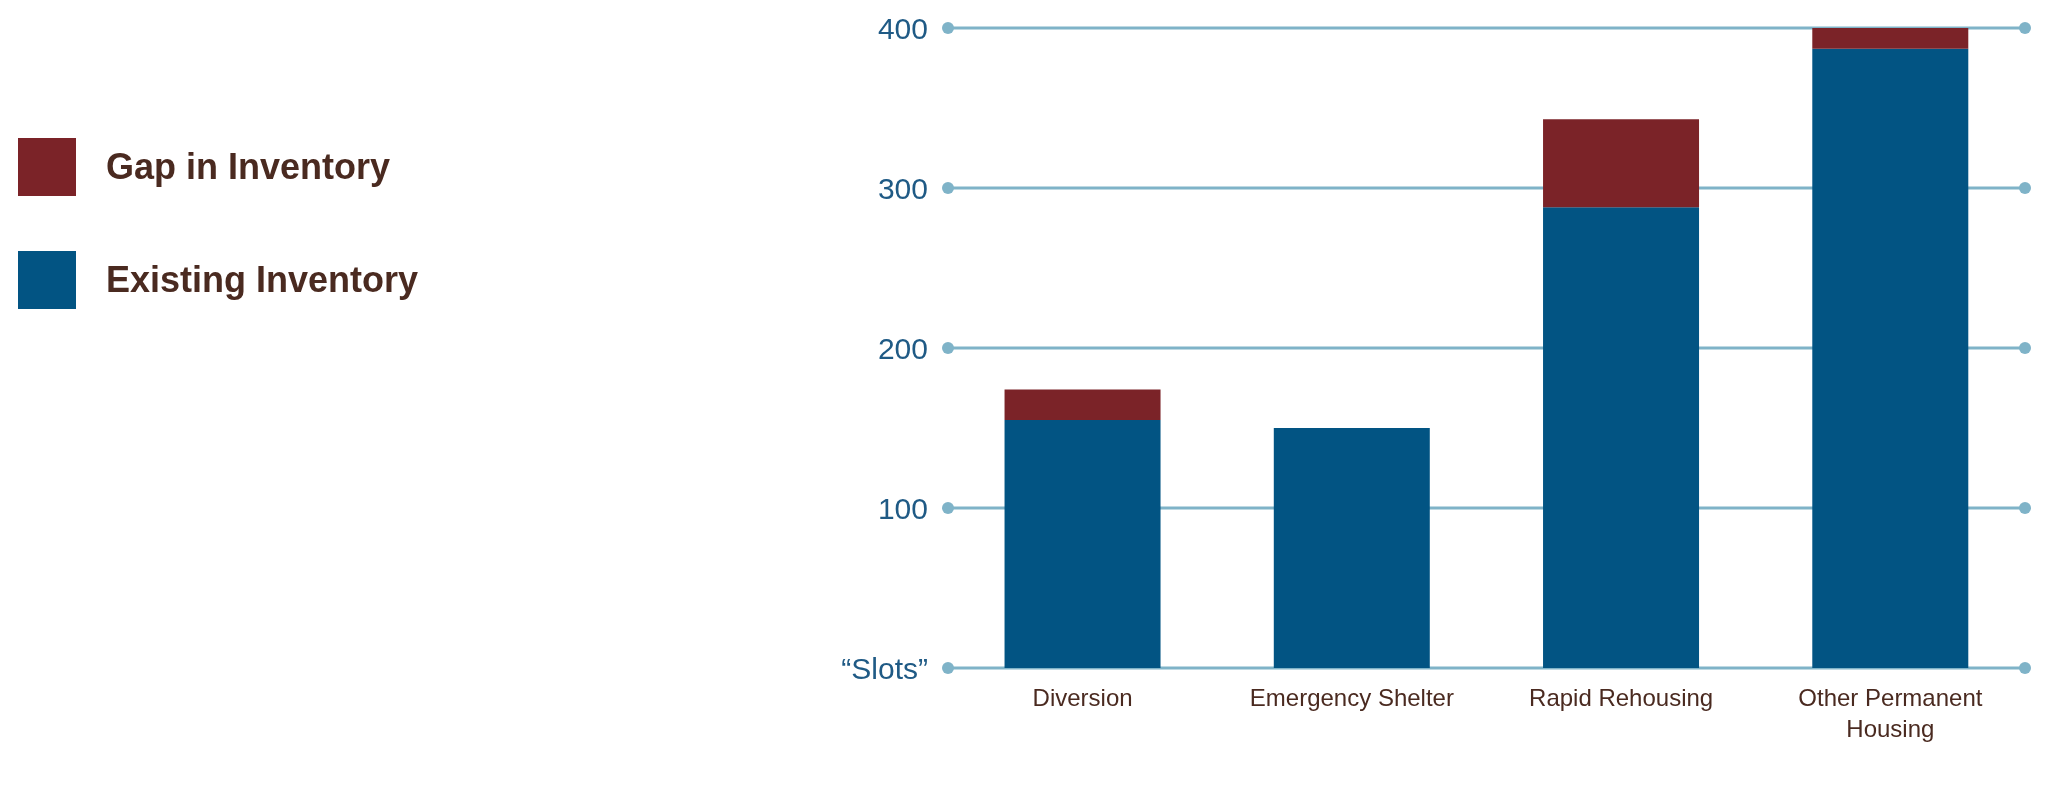 Image resolution: width=2047 pixels, height=800 pixels. I want to click on y-tick-label: 100, so click(902, 508).